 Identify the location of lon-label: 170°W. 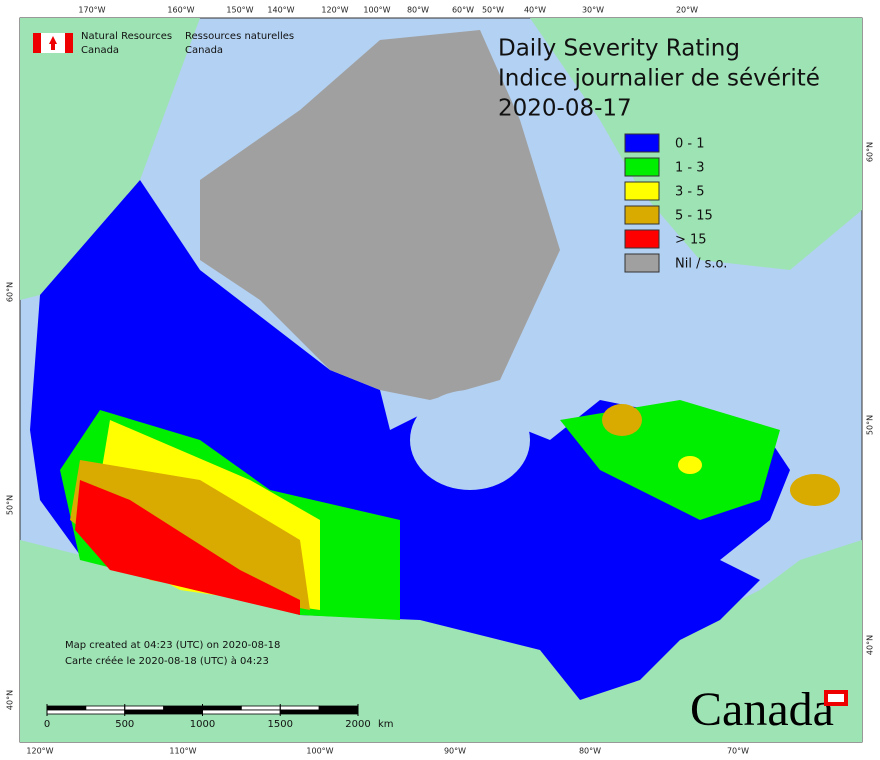
(91, 10).